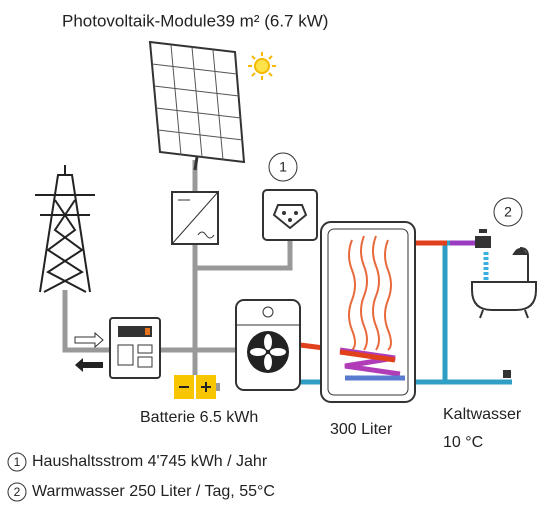 This screenshot has height=507, width=550. Describe the element at coordinates (150, 461) in the screenshot. I see `legend-text: Haushaltsstrom 4'745 kWh / Jahr` at that location.